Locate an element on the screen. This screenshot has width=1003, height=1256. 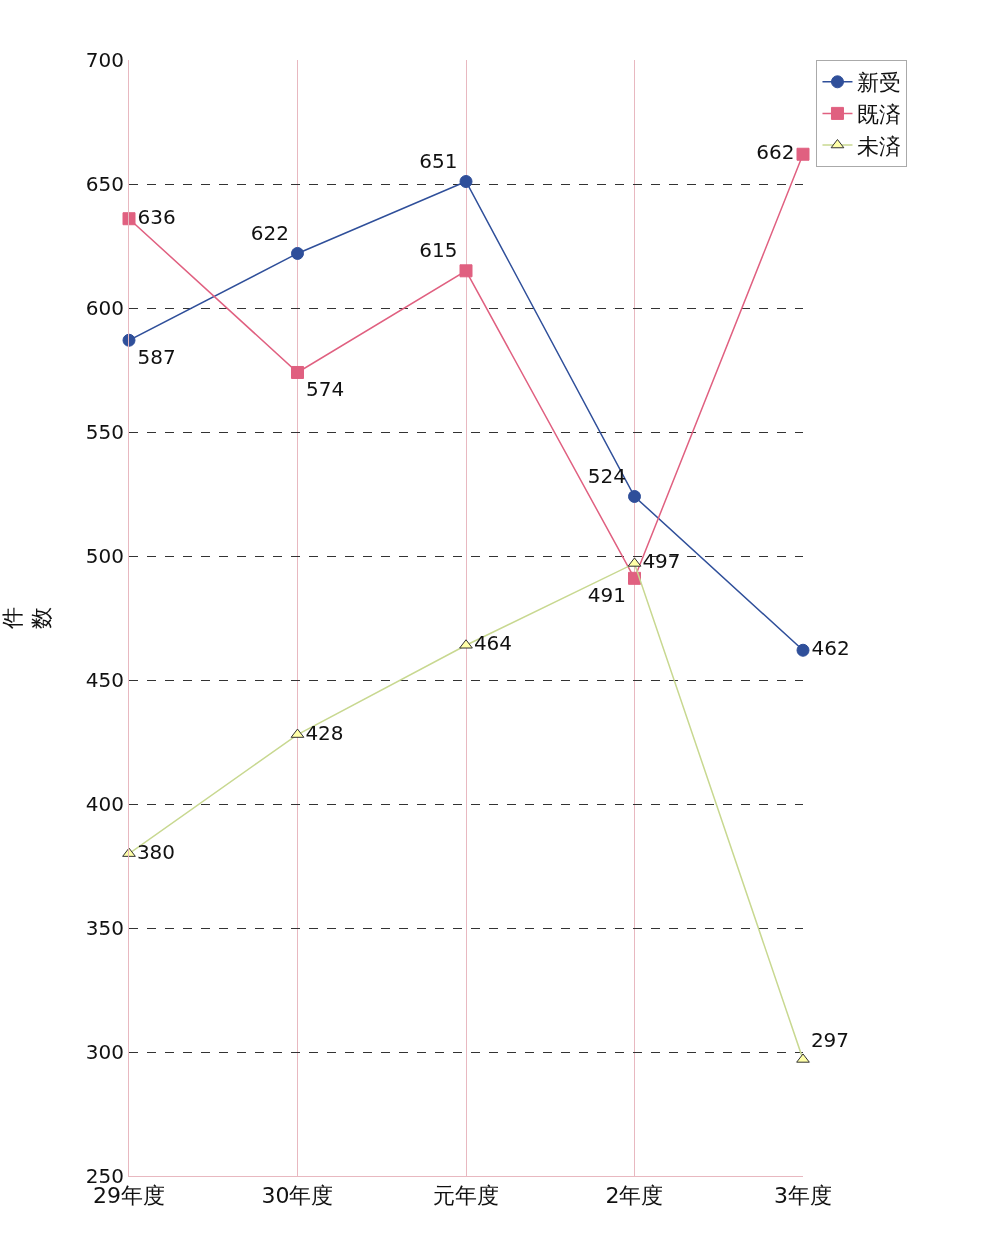
data-label: 428 is located at coordinates (324, 732).